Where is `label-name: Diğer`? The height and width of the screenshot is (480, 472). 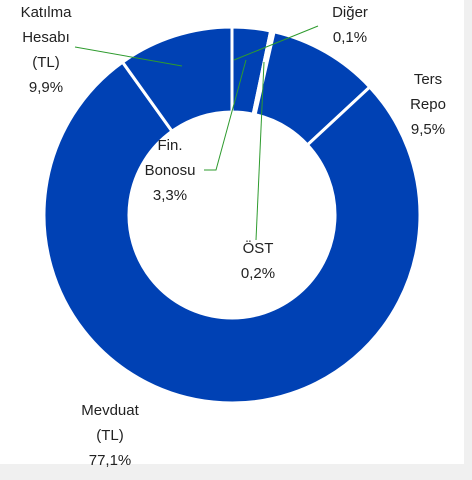 label-name: Diğer is located at coordinates (350, 12).